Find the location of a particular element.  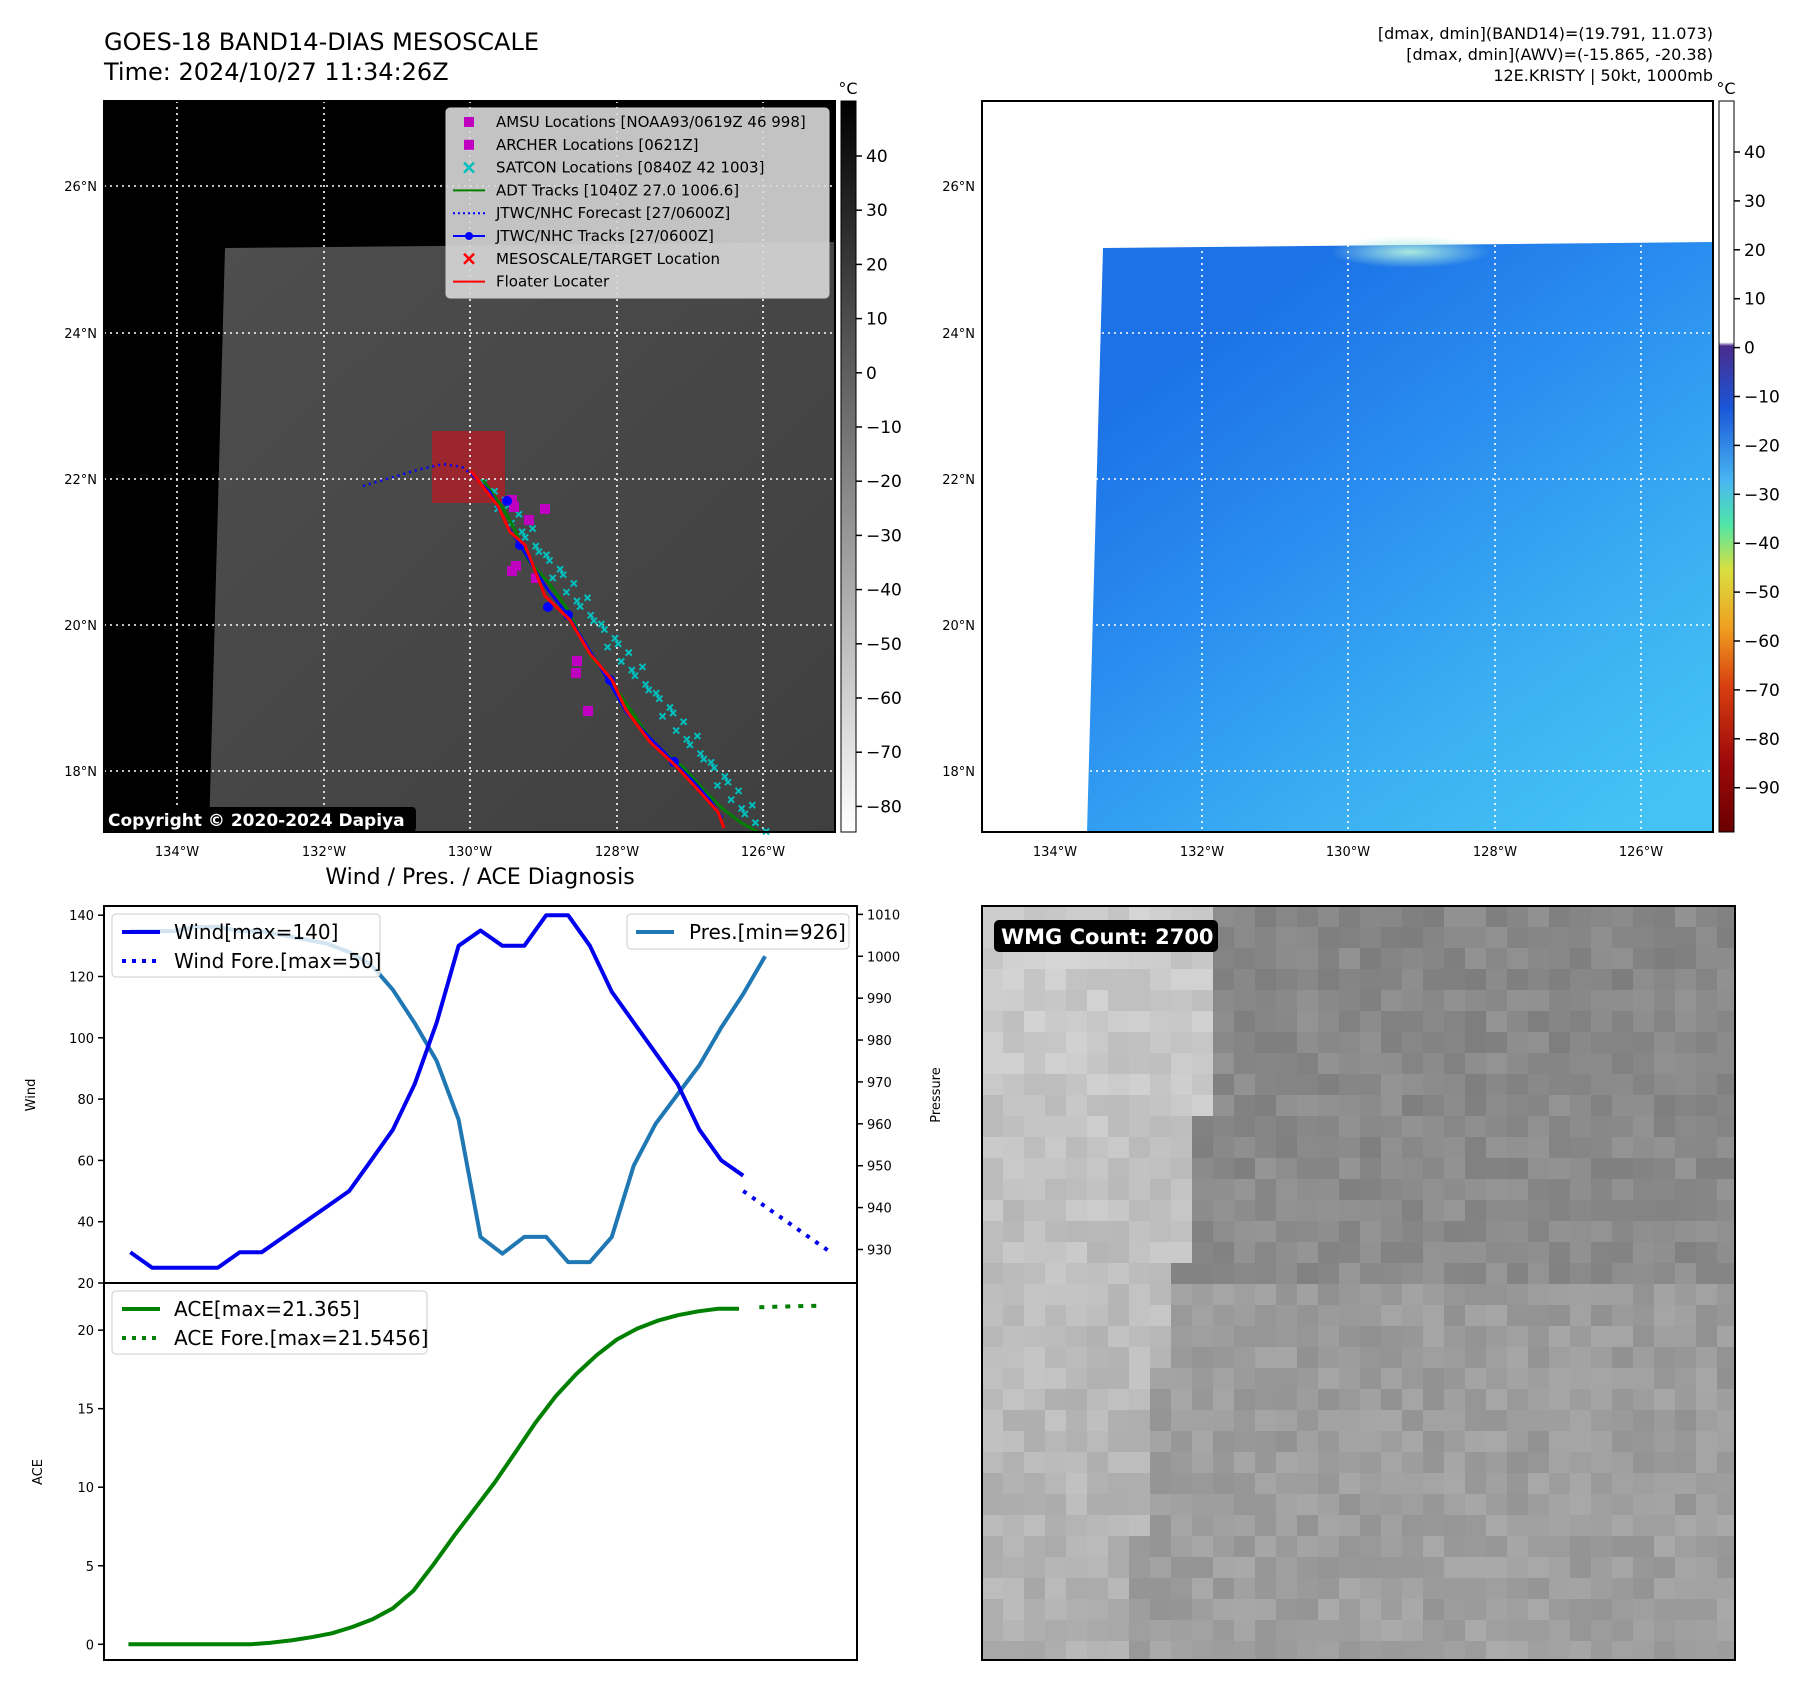

ir-legend-label: MESOSCALE/TARGET Location is located at coordinates (608, 259).